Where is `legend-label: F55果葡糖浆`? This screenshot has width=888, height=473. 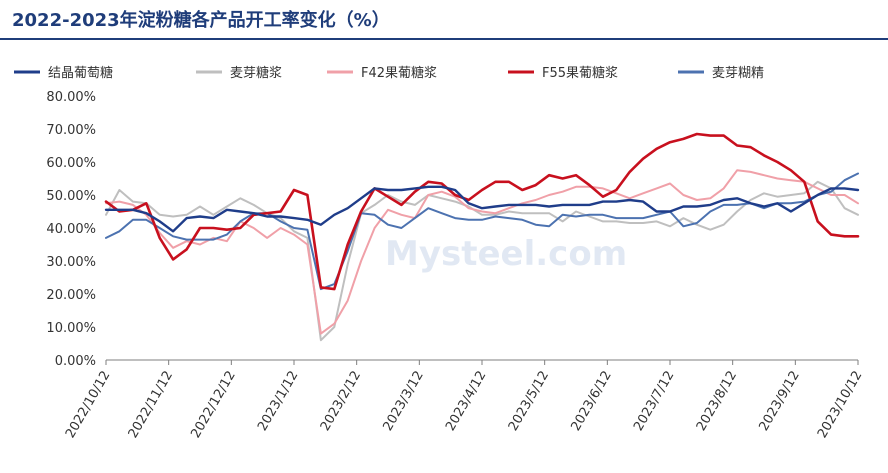
legend-label: F55果葡糖浆 is located at coordinates (580, 73).